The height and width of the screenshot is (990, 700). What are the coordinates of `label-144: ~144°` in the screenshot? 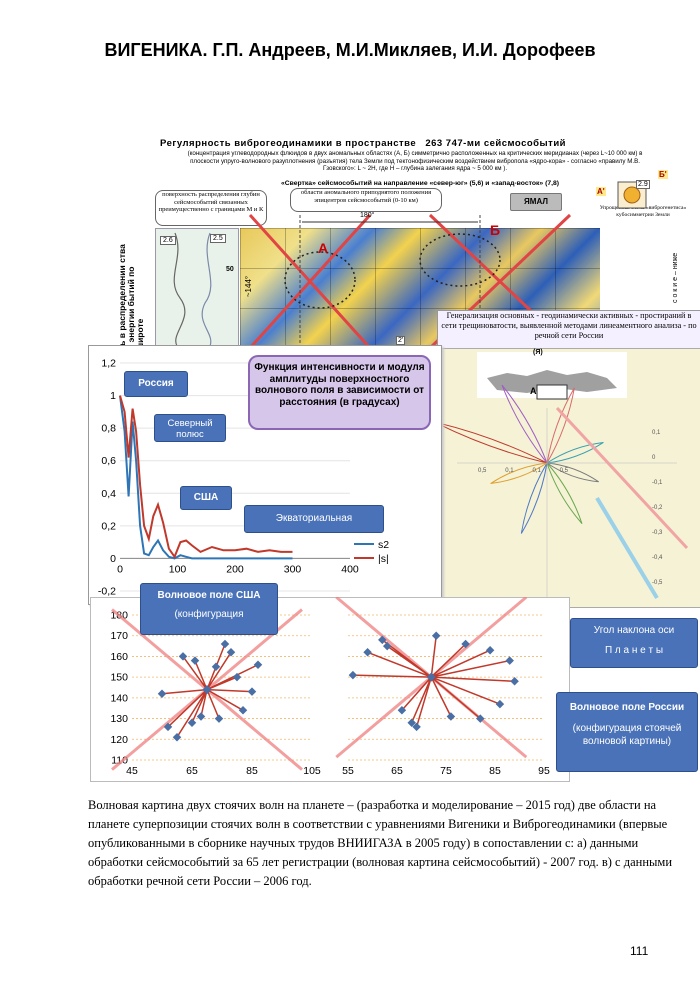 It's located at (249, 286).